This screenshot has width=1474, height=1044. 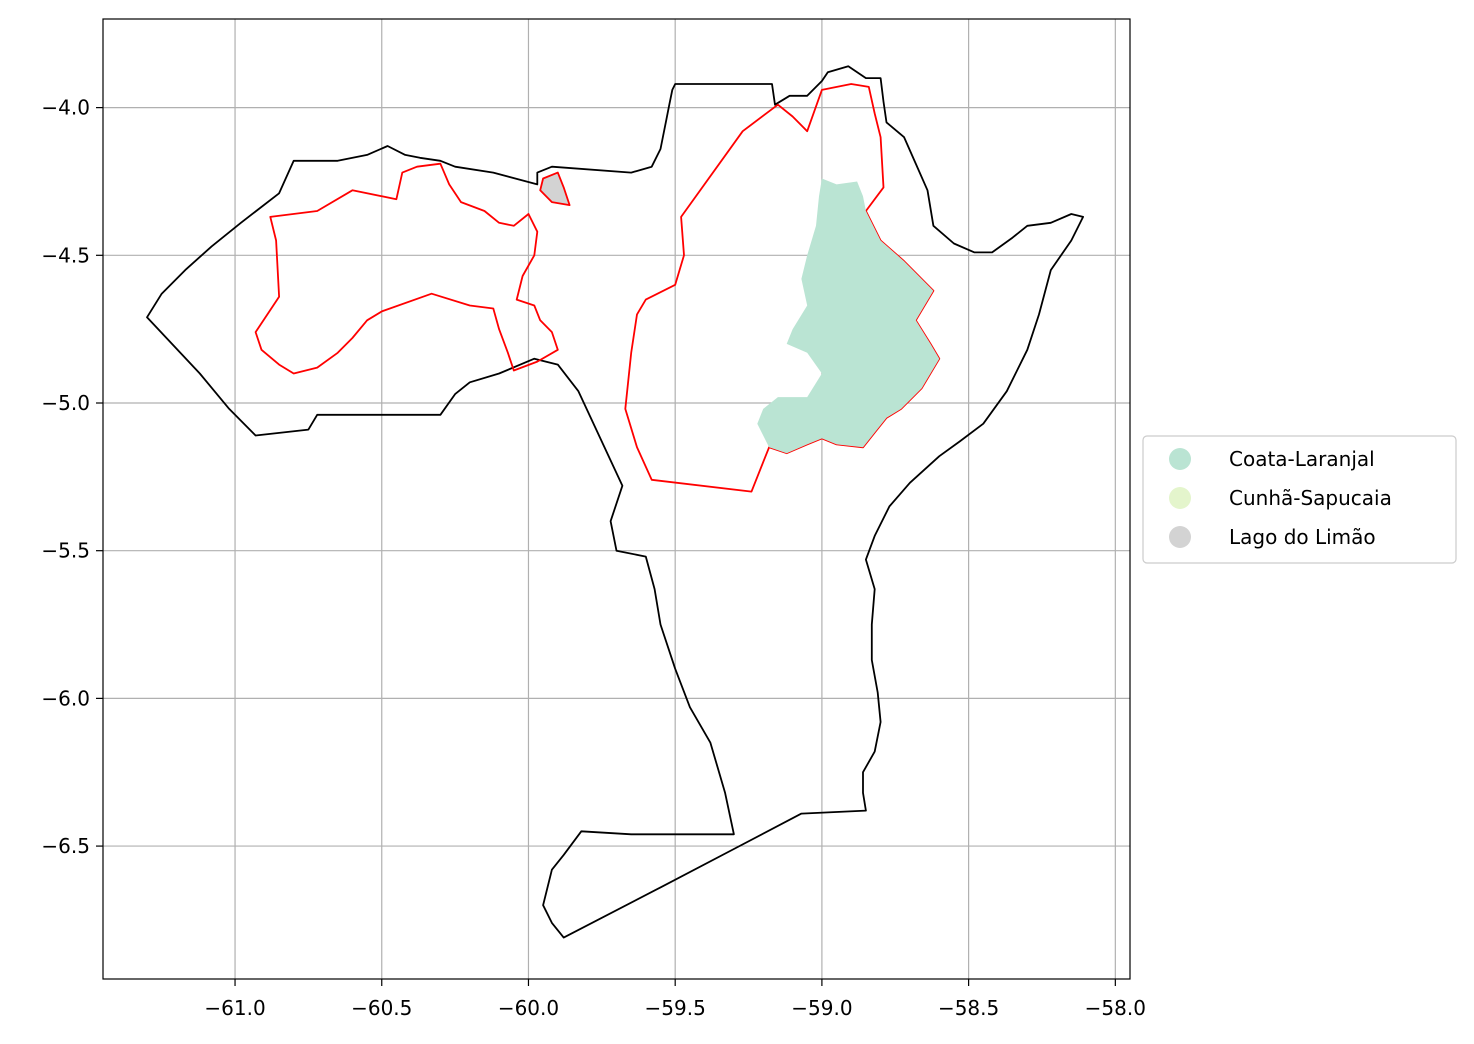 I want to click on y-tick-label: −6.5, so click(x=65, y=846).